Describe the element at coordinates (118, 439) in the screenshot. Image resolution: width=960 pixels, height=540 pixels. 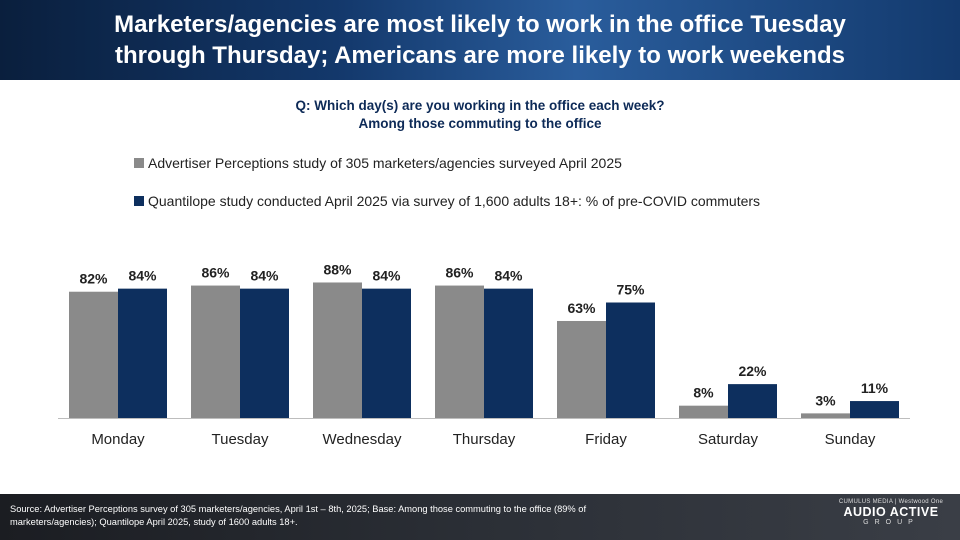
I see `category-label-monday: Monday` at that location.